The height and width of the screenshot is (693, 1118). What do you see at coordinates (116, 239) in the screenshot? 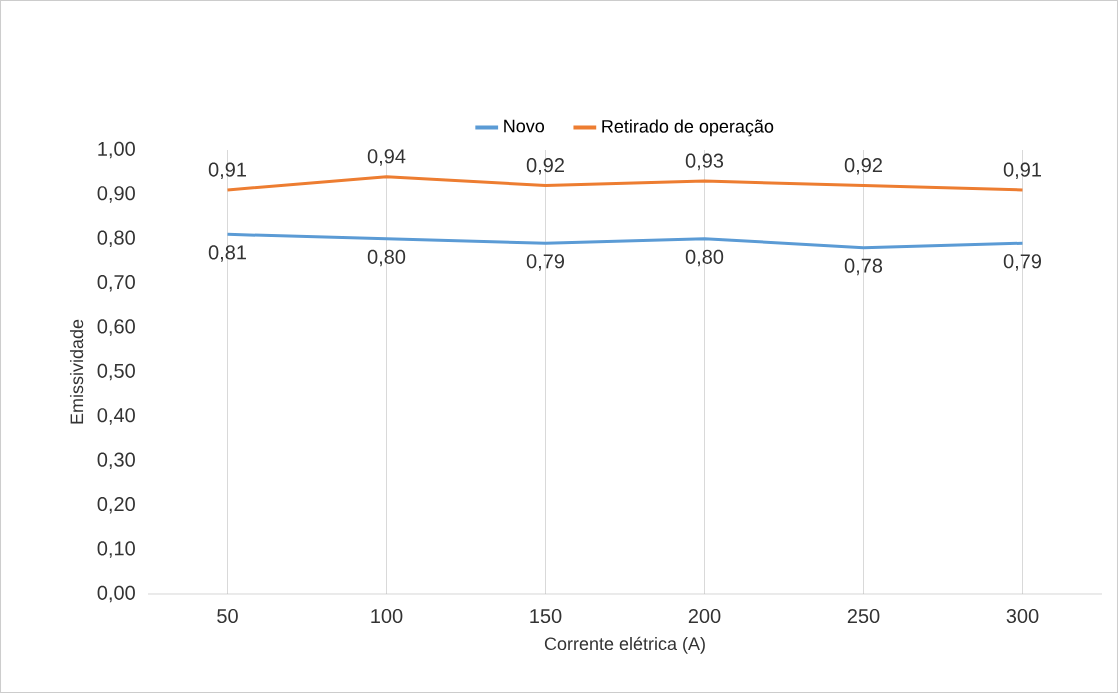
I see `y-tick-label: 0,80` at bounding box center [116, 239].